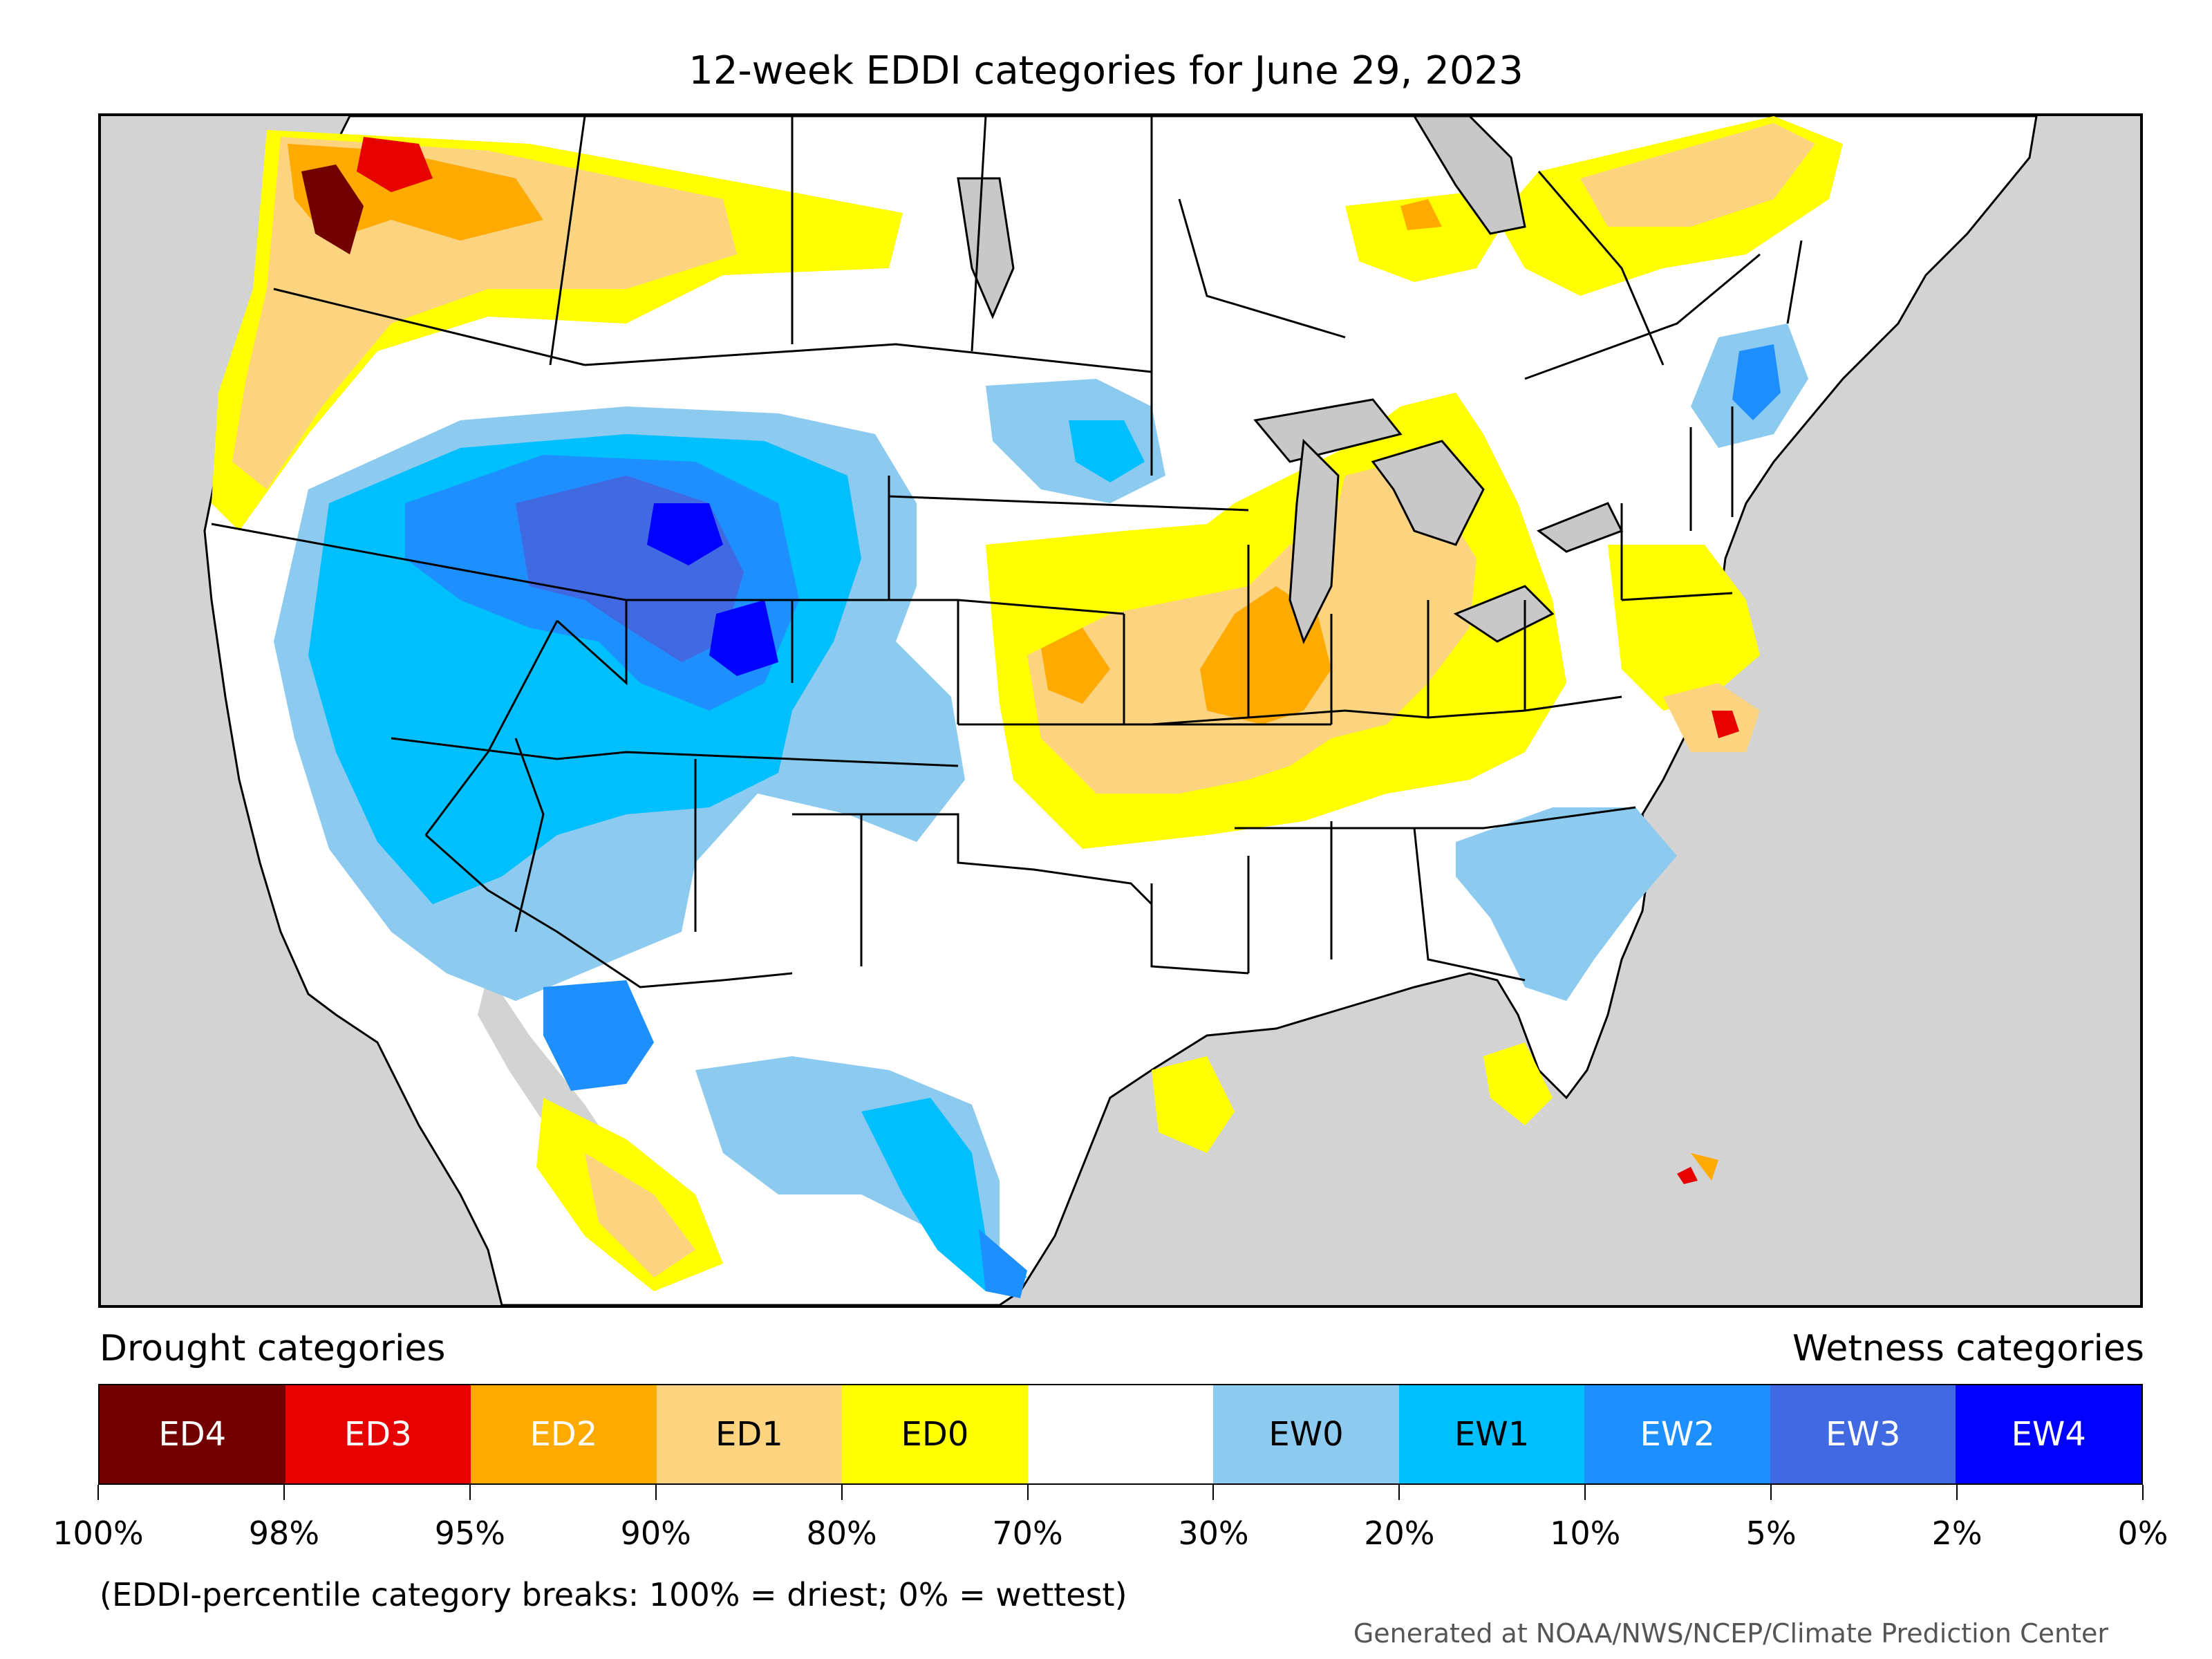 The width and height of the screenshot is (2212, 1659). I want to click on legend-label: EW0, so click(1306, 1434).